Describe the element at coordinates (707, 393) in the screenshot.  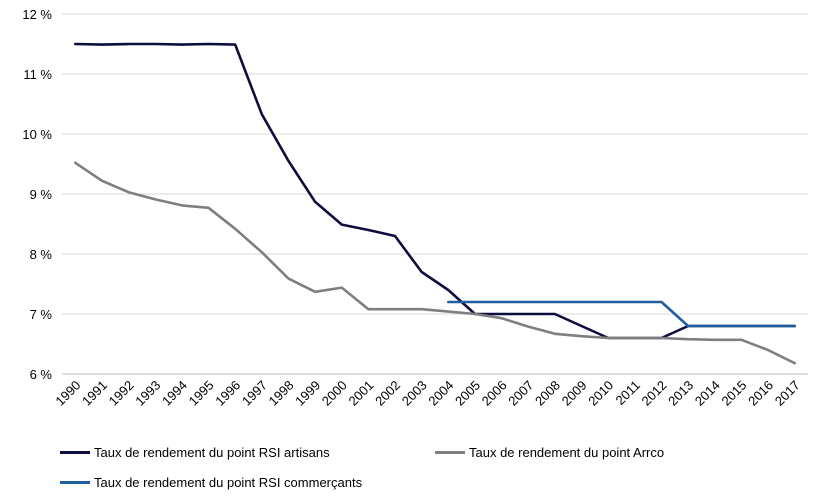
I see `x-tick-label: 2014` at that location.